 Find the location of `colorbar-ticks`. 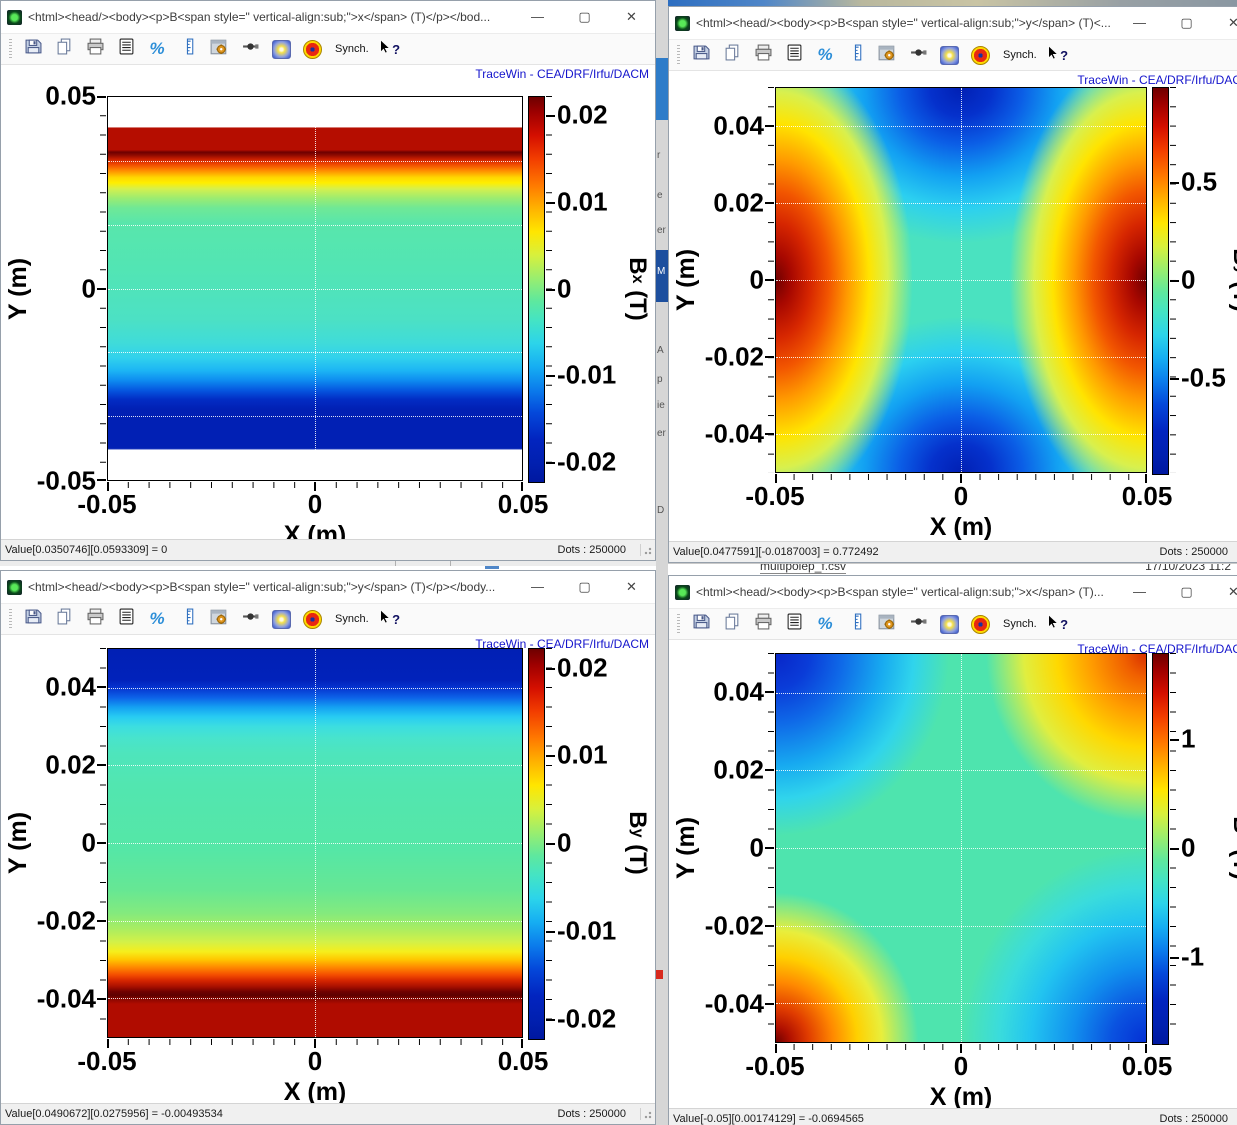

colorbar-ticks is located at coordinates (550, 288).